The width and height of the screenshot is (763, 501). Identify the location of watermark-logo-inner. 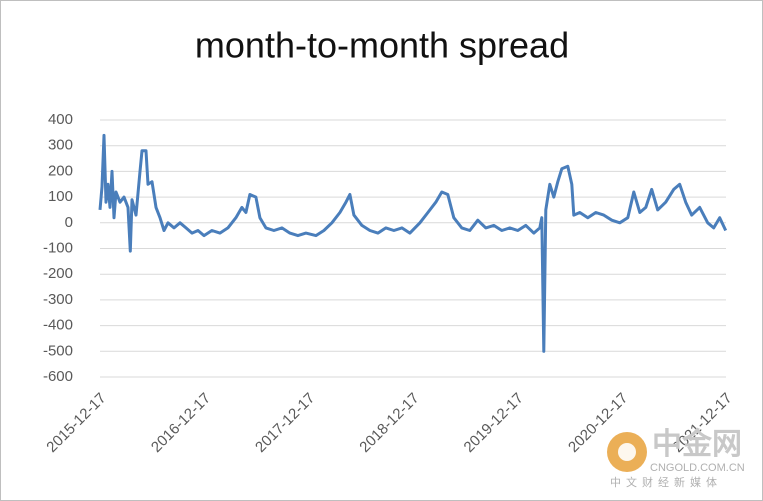
(627, 452).